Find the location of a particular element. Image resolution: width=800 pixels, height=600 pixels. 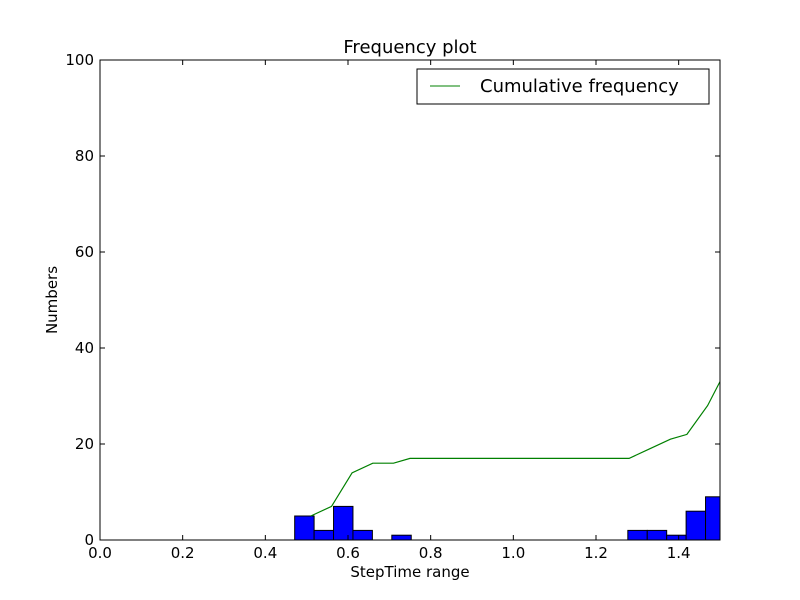

x-tick-label: 0.0 is located at coordinates (100, 553).